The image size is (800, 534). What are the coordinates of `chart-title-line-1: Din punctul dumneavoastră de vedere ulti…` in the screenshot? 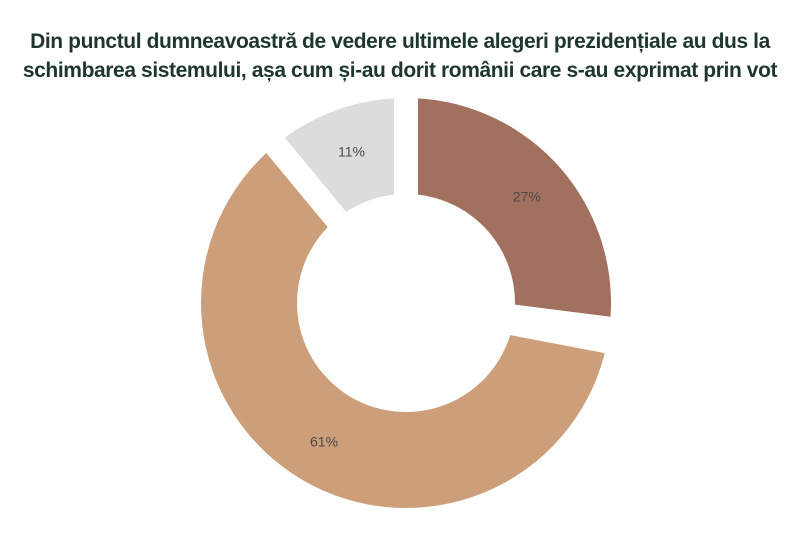 It's located at (400, 41).